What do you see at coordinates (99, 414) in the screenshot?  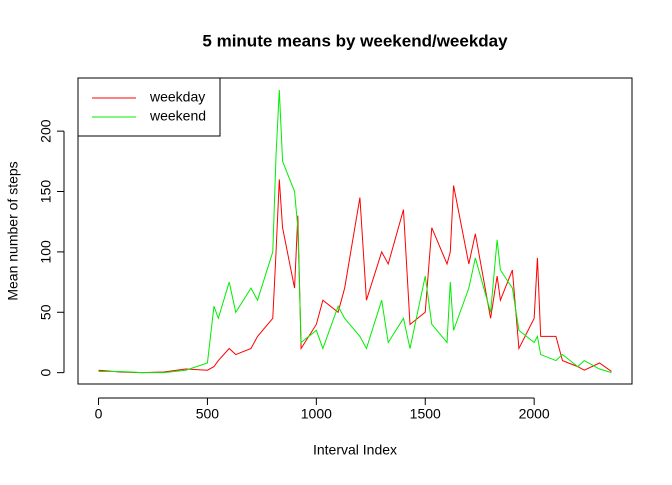 I see `x-tick-label: 0` at bounding box center [99, 414].